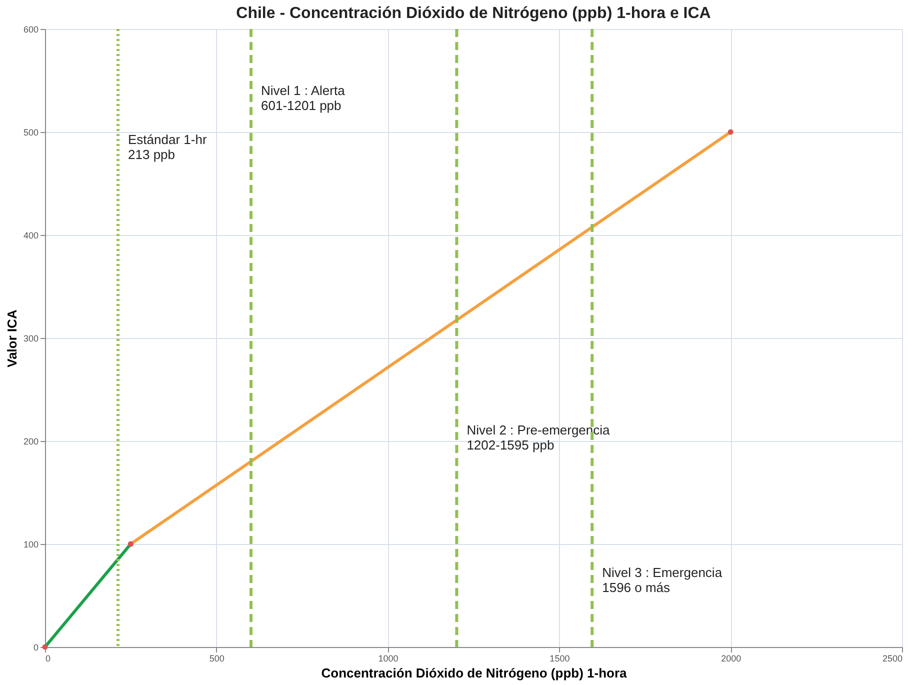  What do you see at coordinates (303, 97) in the screenshot?
I see `ref-line-label: Nivel 1 : Alerta 601-1201 ppb` at bounding box center [303, 97].